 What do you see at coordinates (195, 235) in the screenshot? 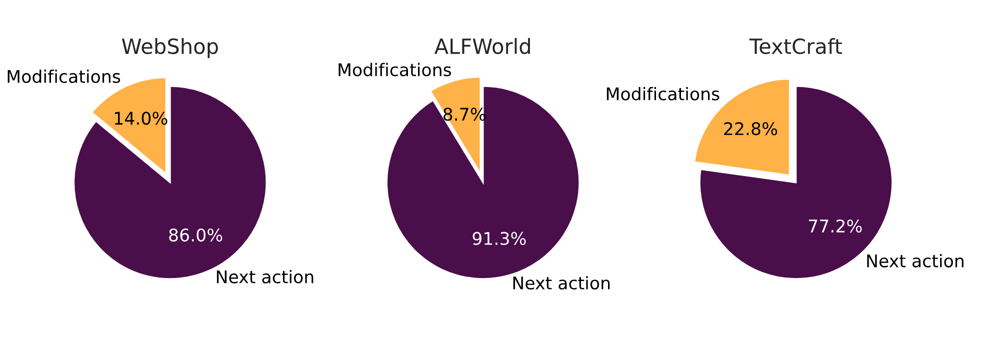
I see `data-label: 86.0%` at bounding box center [195, 235].